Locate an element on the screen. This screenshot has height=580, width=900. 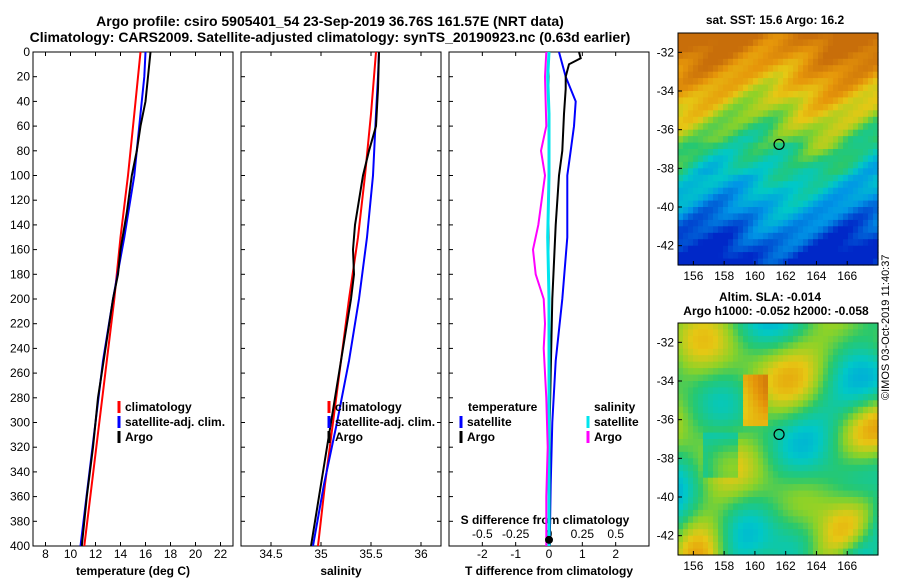
sdiff-tick-label: -0.25 is located at coordinates (516, 534).